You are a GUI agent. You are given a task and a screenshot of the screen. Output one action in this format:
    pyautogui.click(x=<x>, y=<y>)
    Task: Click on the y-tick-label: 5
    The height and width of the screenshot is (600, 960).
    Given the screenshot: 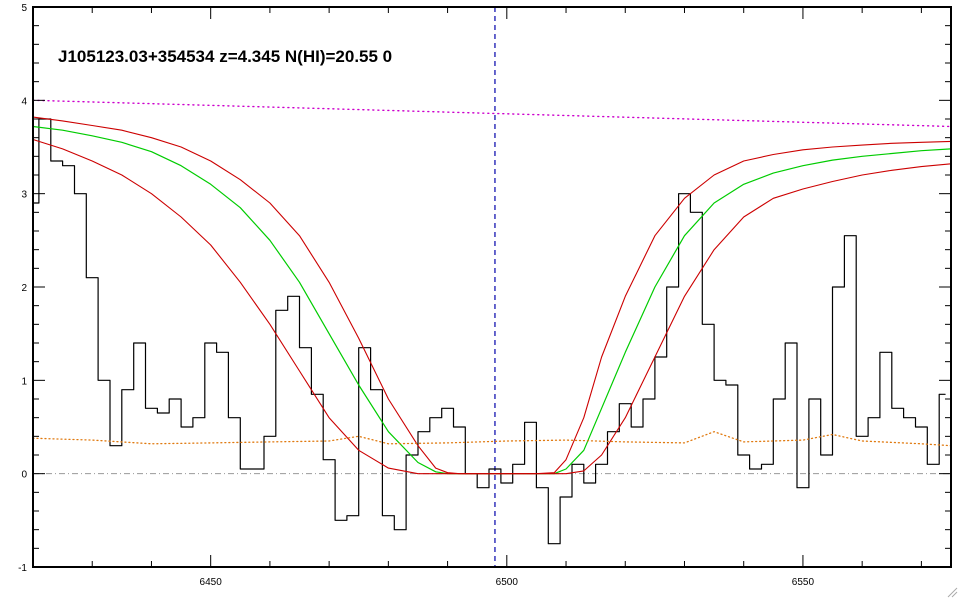 What is the action you would take?
    pyautogui.click(x=24, y=8)
    